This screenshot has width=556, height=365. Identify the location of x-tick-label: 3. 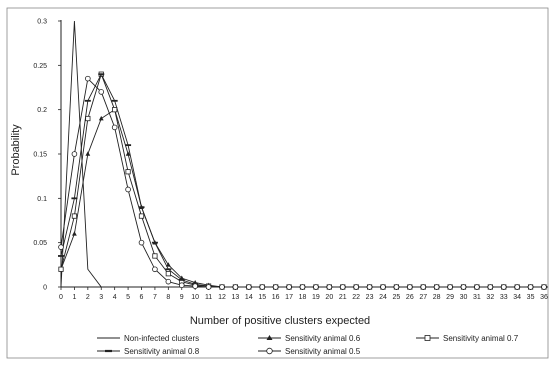
(101, 297).